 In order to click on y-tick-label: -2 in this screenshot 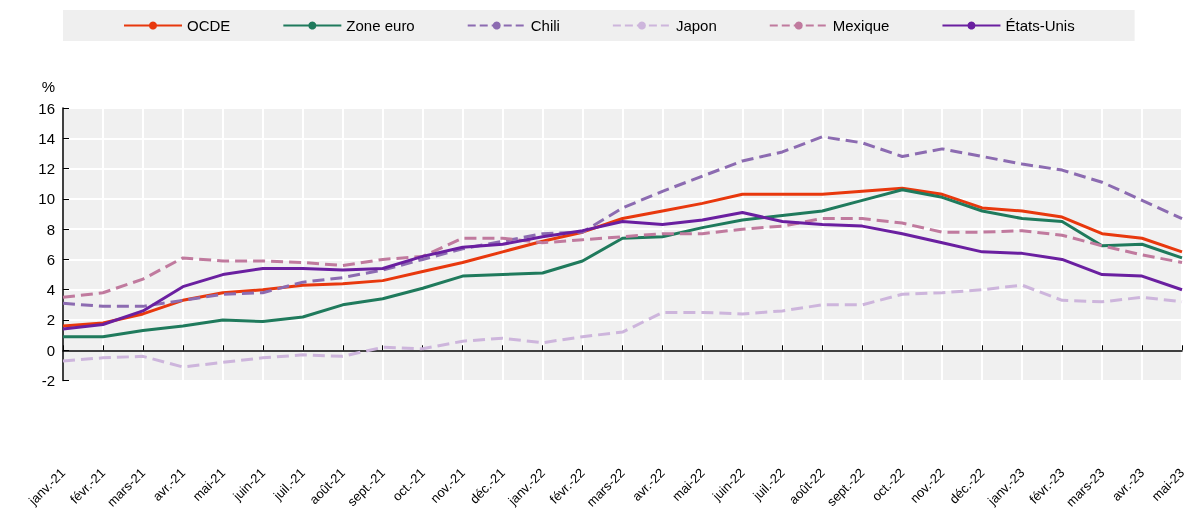, I will do `click(48, 381)`.